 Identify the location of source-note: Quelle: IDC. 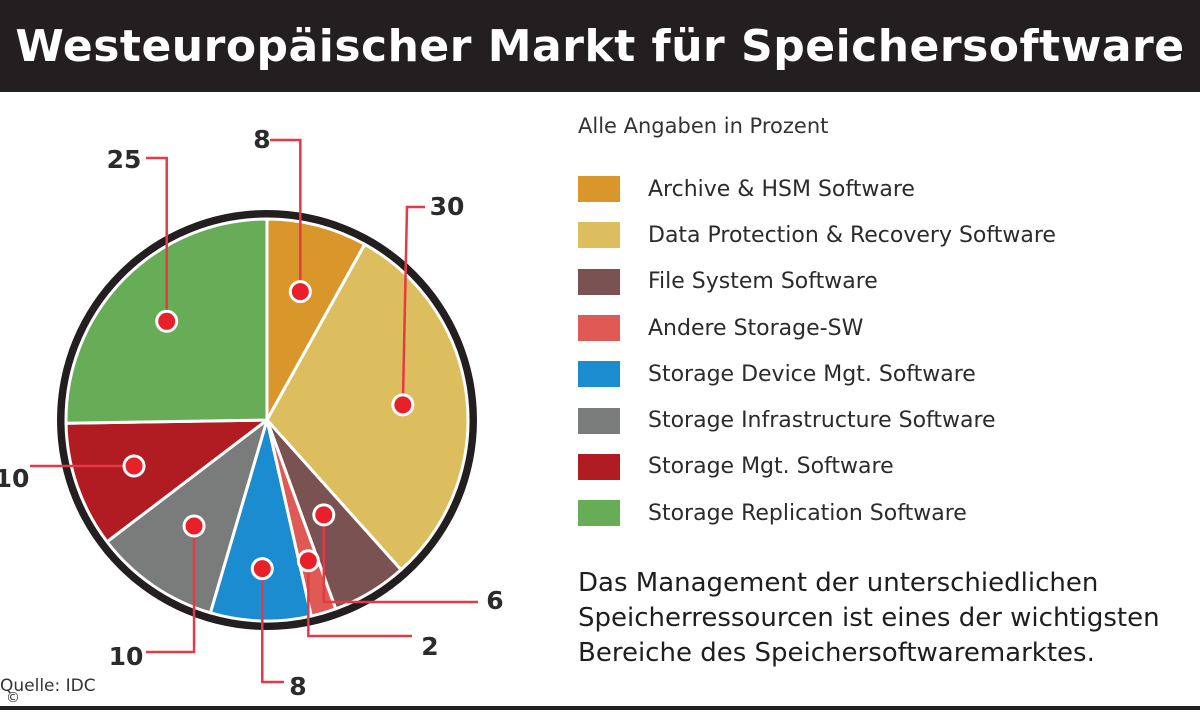
(48, 686).